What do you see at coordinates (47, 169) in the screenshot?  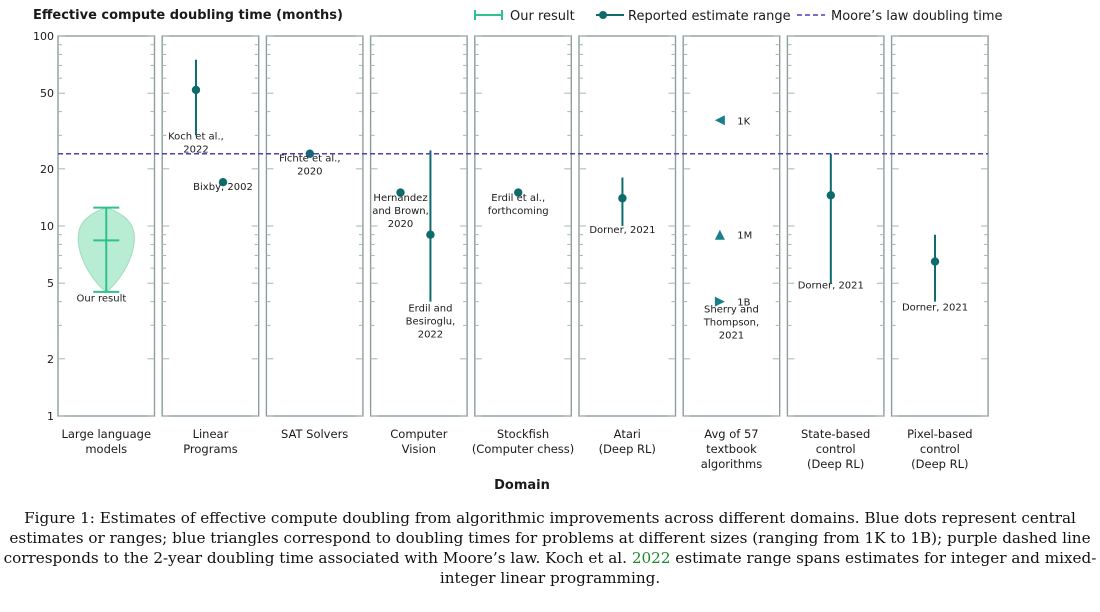 I see `y-tick-label: 20` at bounding box center [47, 169].